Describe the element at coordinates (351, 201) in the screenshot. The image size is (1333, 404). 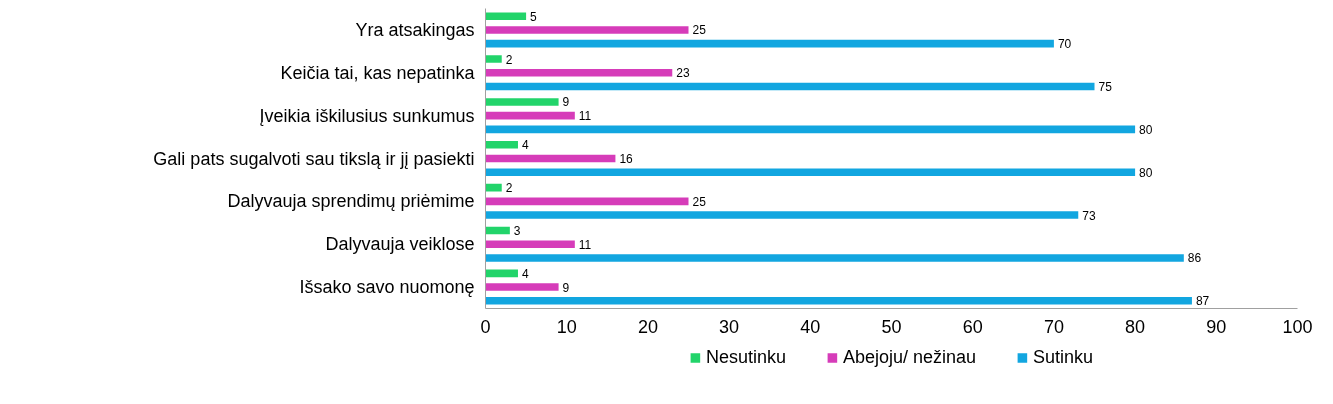
I see `y-tick-label: Dalyvauja sprendimų priėmime` at that location.